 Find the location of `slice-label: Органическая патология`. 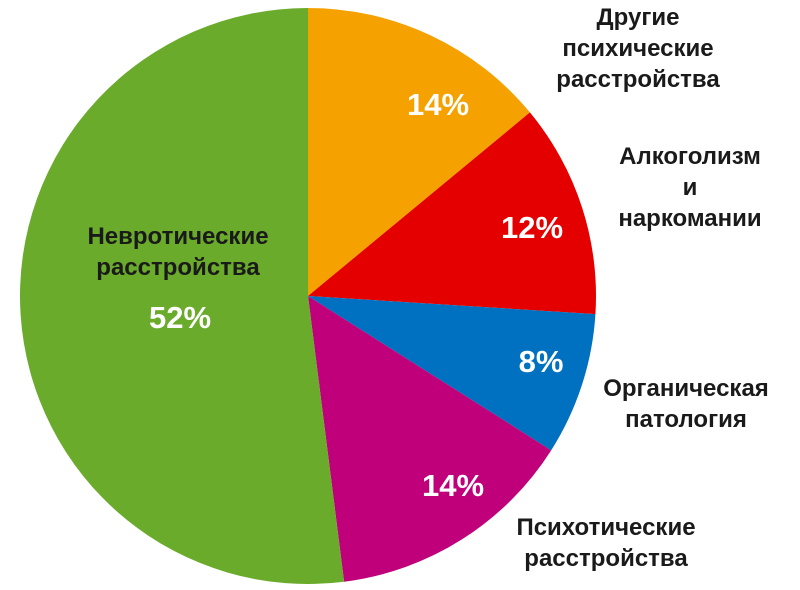

slice-label: Органическая патология is located at coordinates (686, 404).